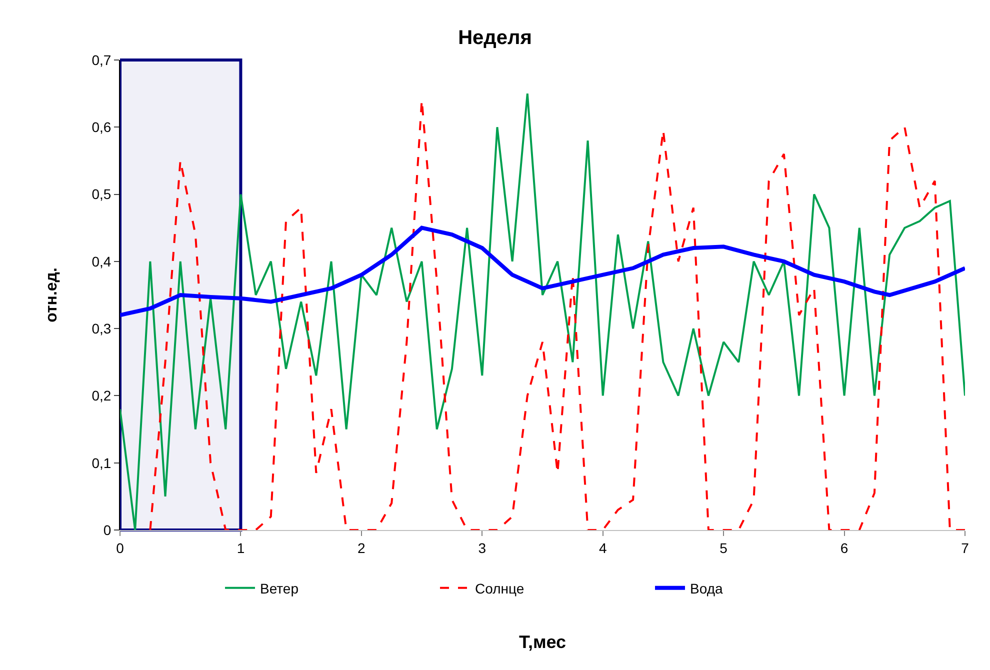  Describe the element at coordinates (102, 328) in the screenshot. I see `y-tick-label: 0,3` at that location.